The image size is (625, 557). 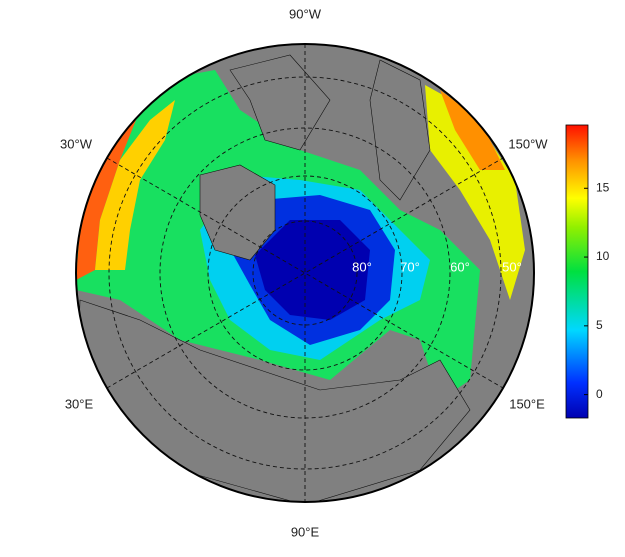 What do you see at coordinates (79, 403) in the screenshot?
I see `lon-label: 30°E` at bounding box center [79, 403].